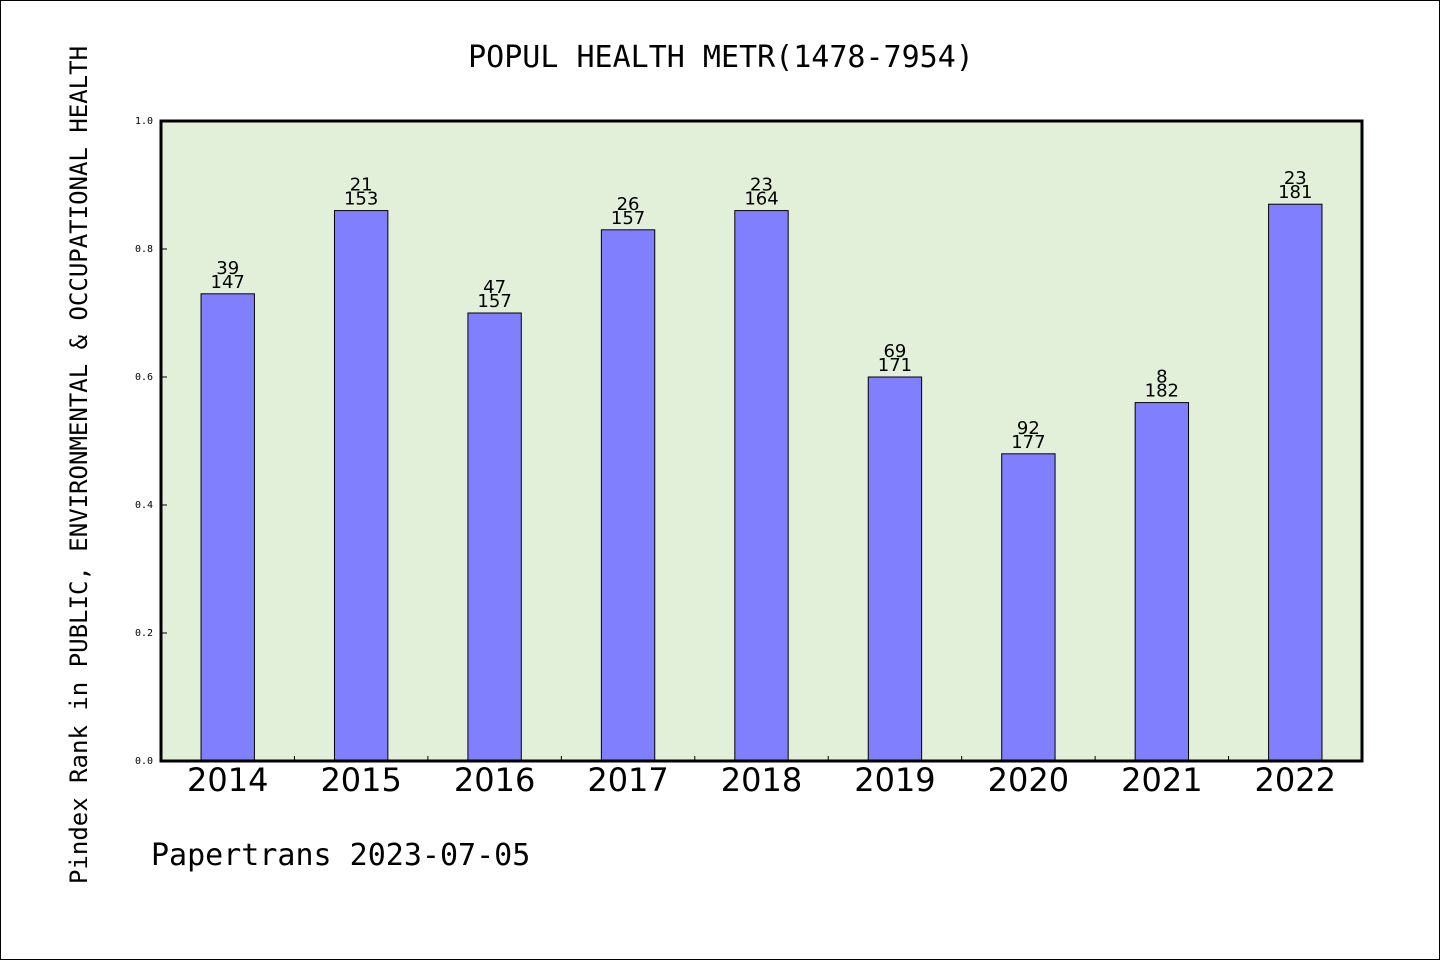 This screenshot has height=966, width=1440. I want to click on bar-2017, so click(628, 495).